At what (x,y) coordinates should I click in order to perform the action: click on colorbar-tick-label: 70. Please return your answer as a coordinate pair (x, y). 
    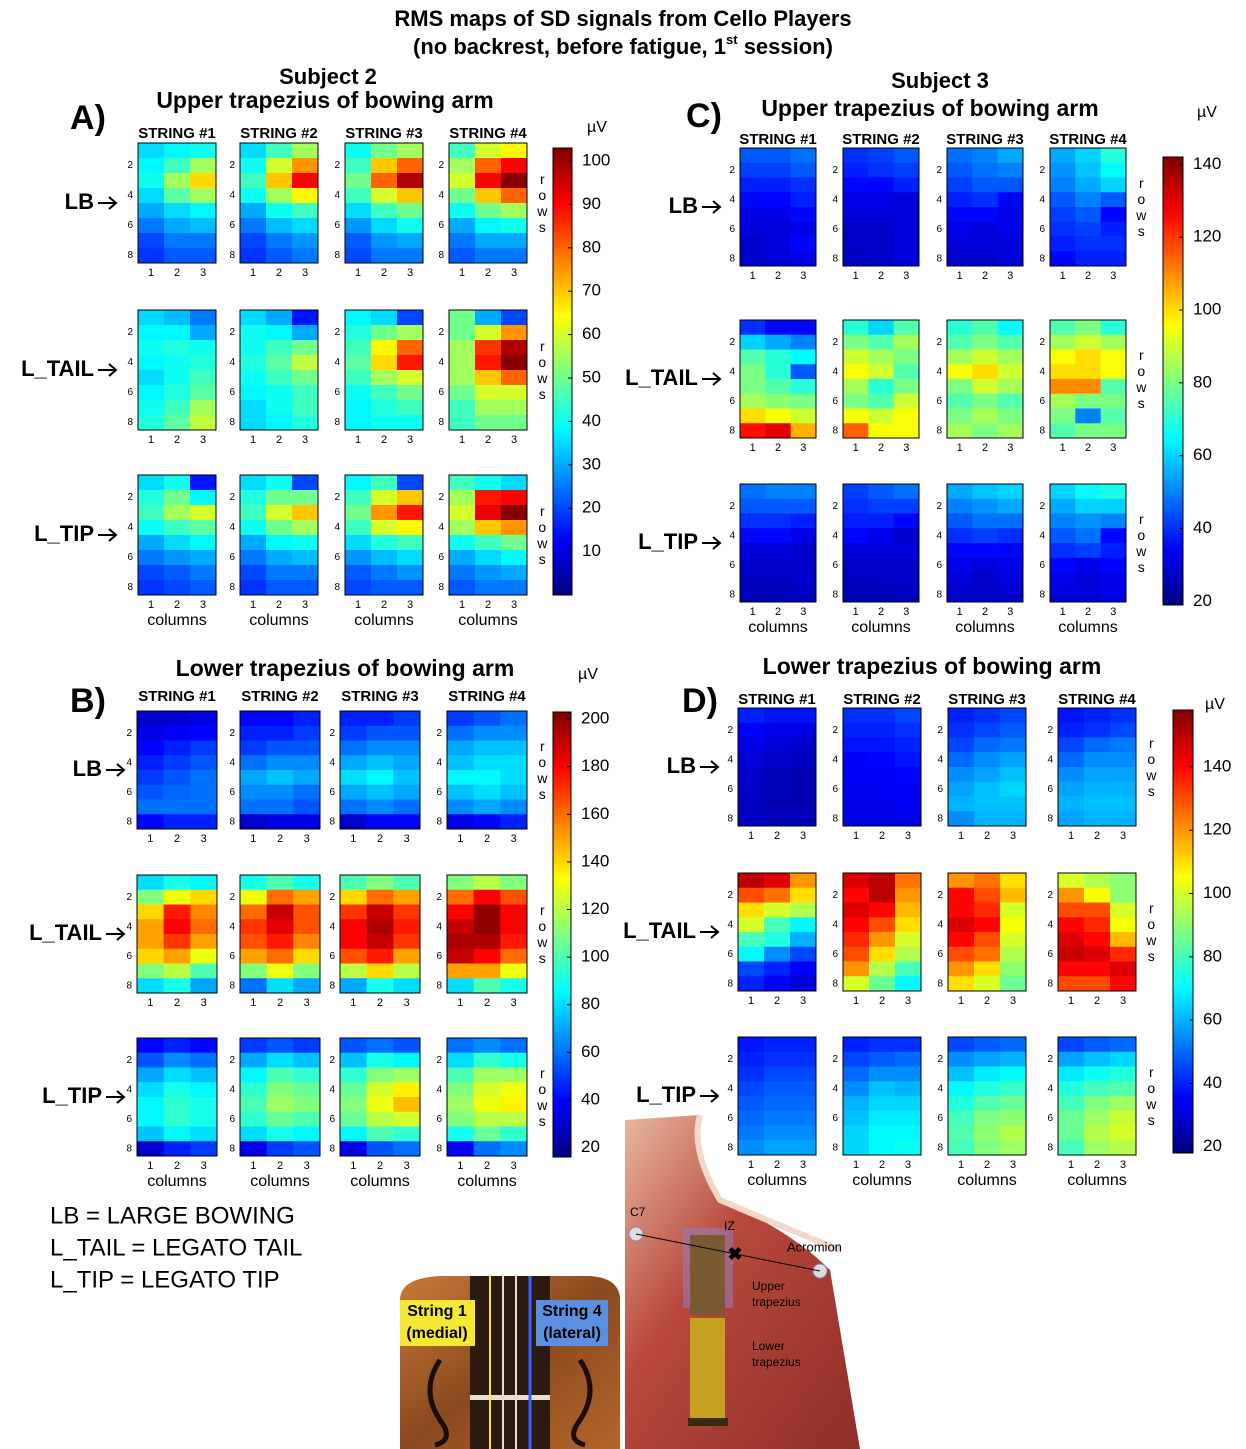
    Looking at the image, I should click on (591, 290).